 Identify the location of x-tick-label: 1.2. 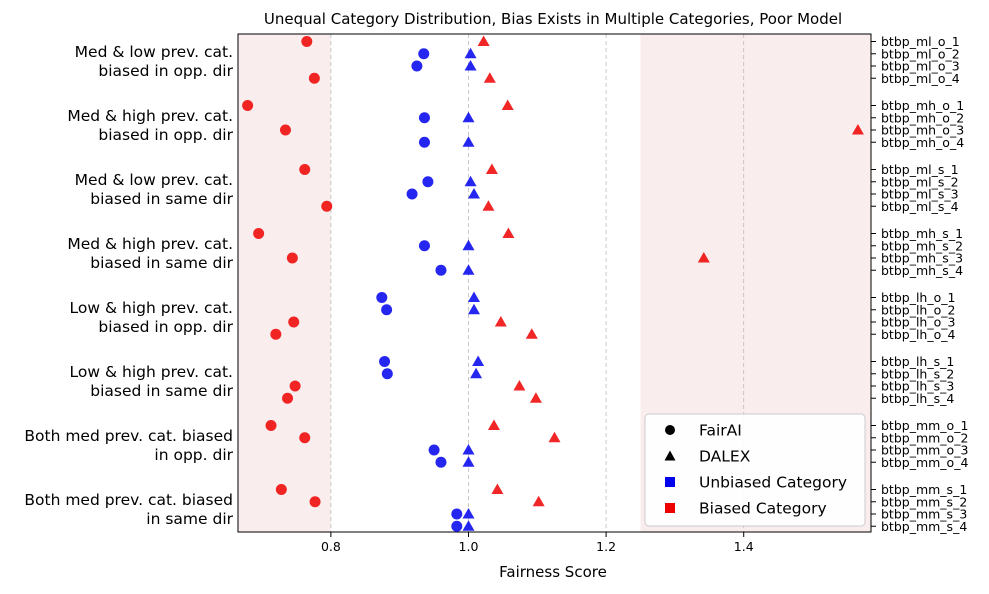
(606, 546).